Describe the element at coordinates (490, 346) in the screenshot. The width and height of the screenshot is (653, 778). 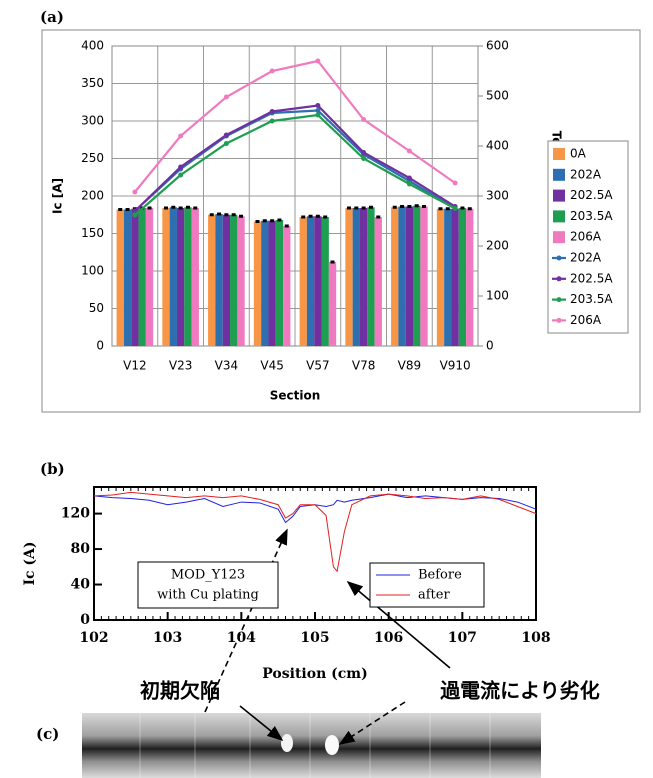
I see `y2-tick-label: 0` at that location.